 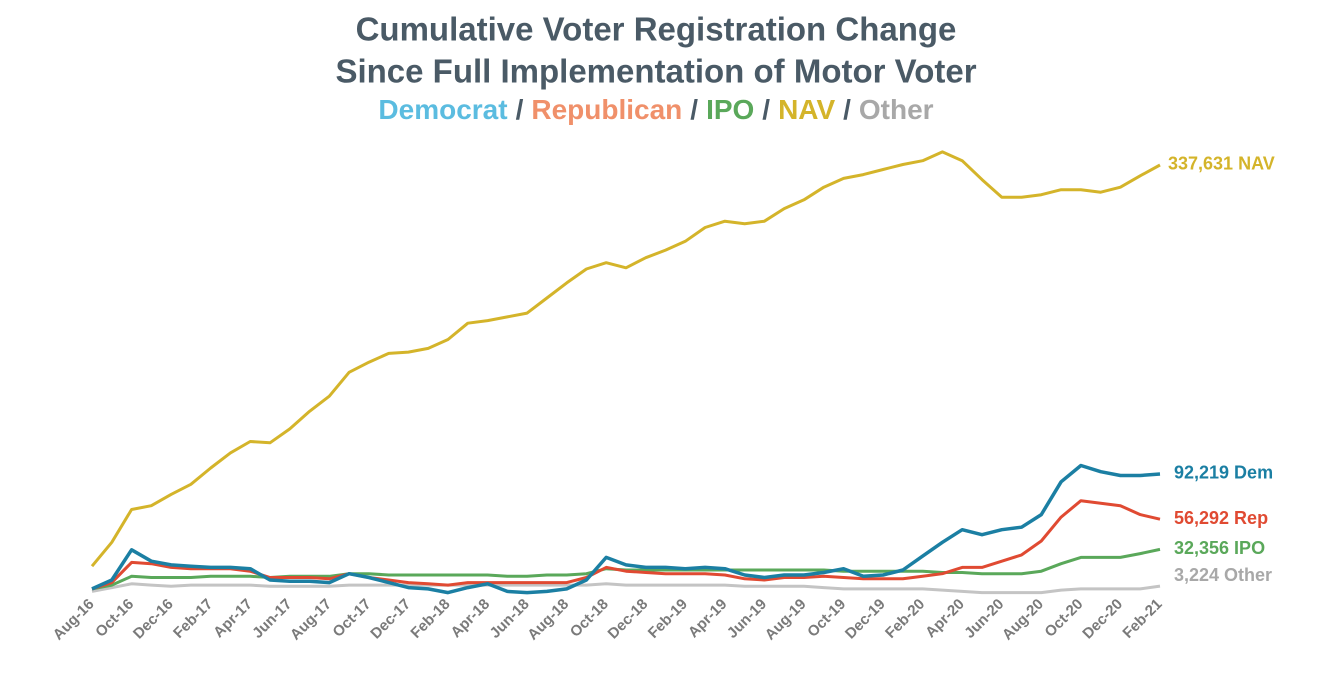 I want to click on x-tick-label: Feb-17, so click(x=193, y=619).